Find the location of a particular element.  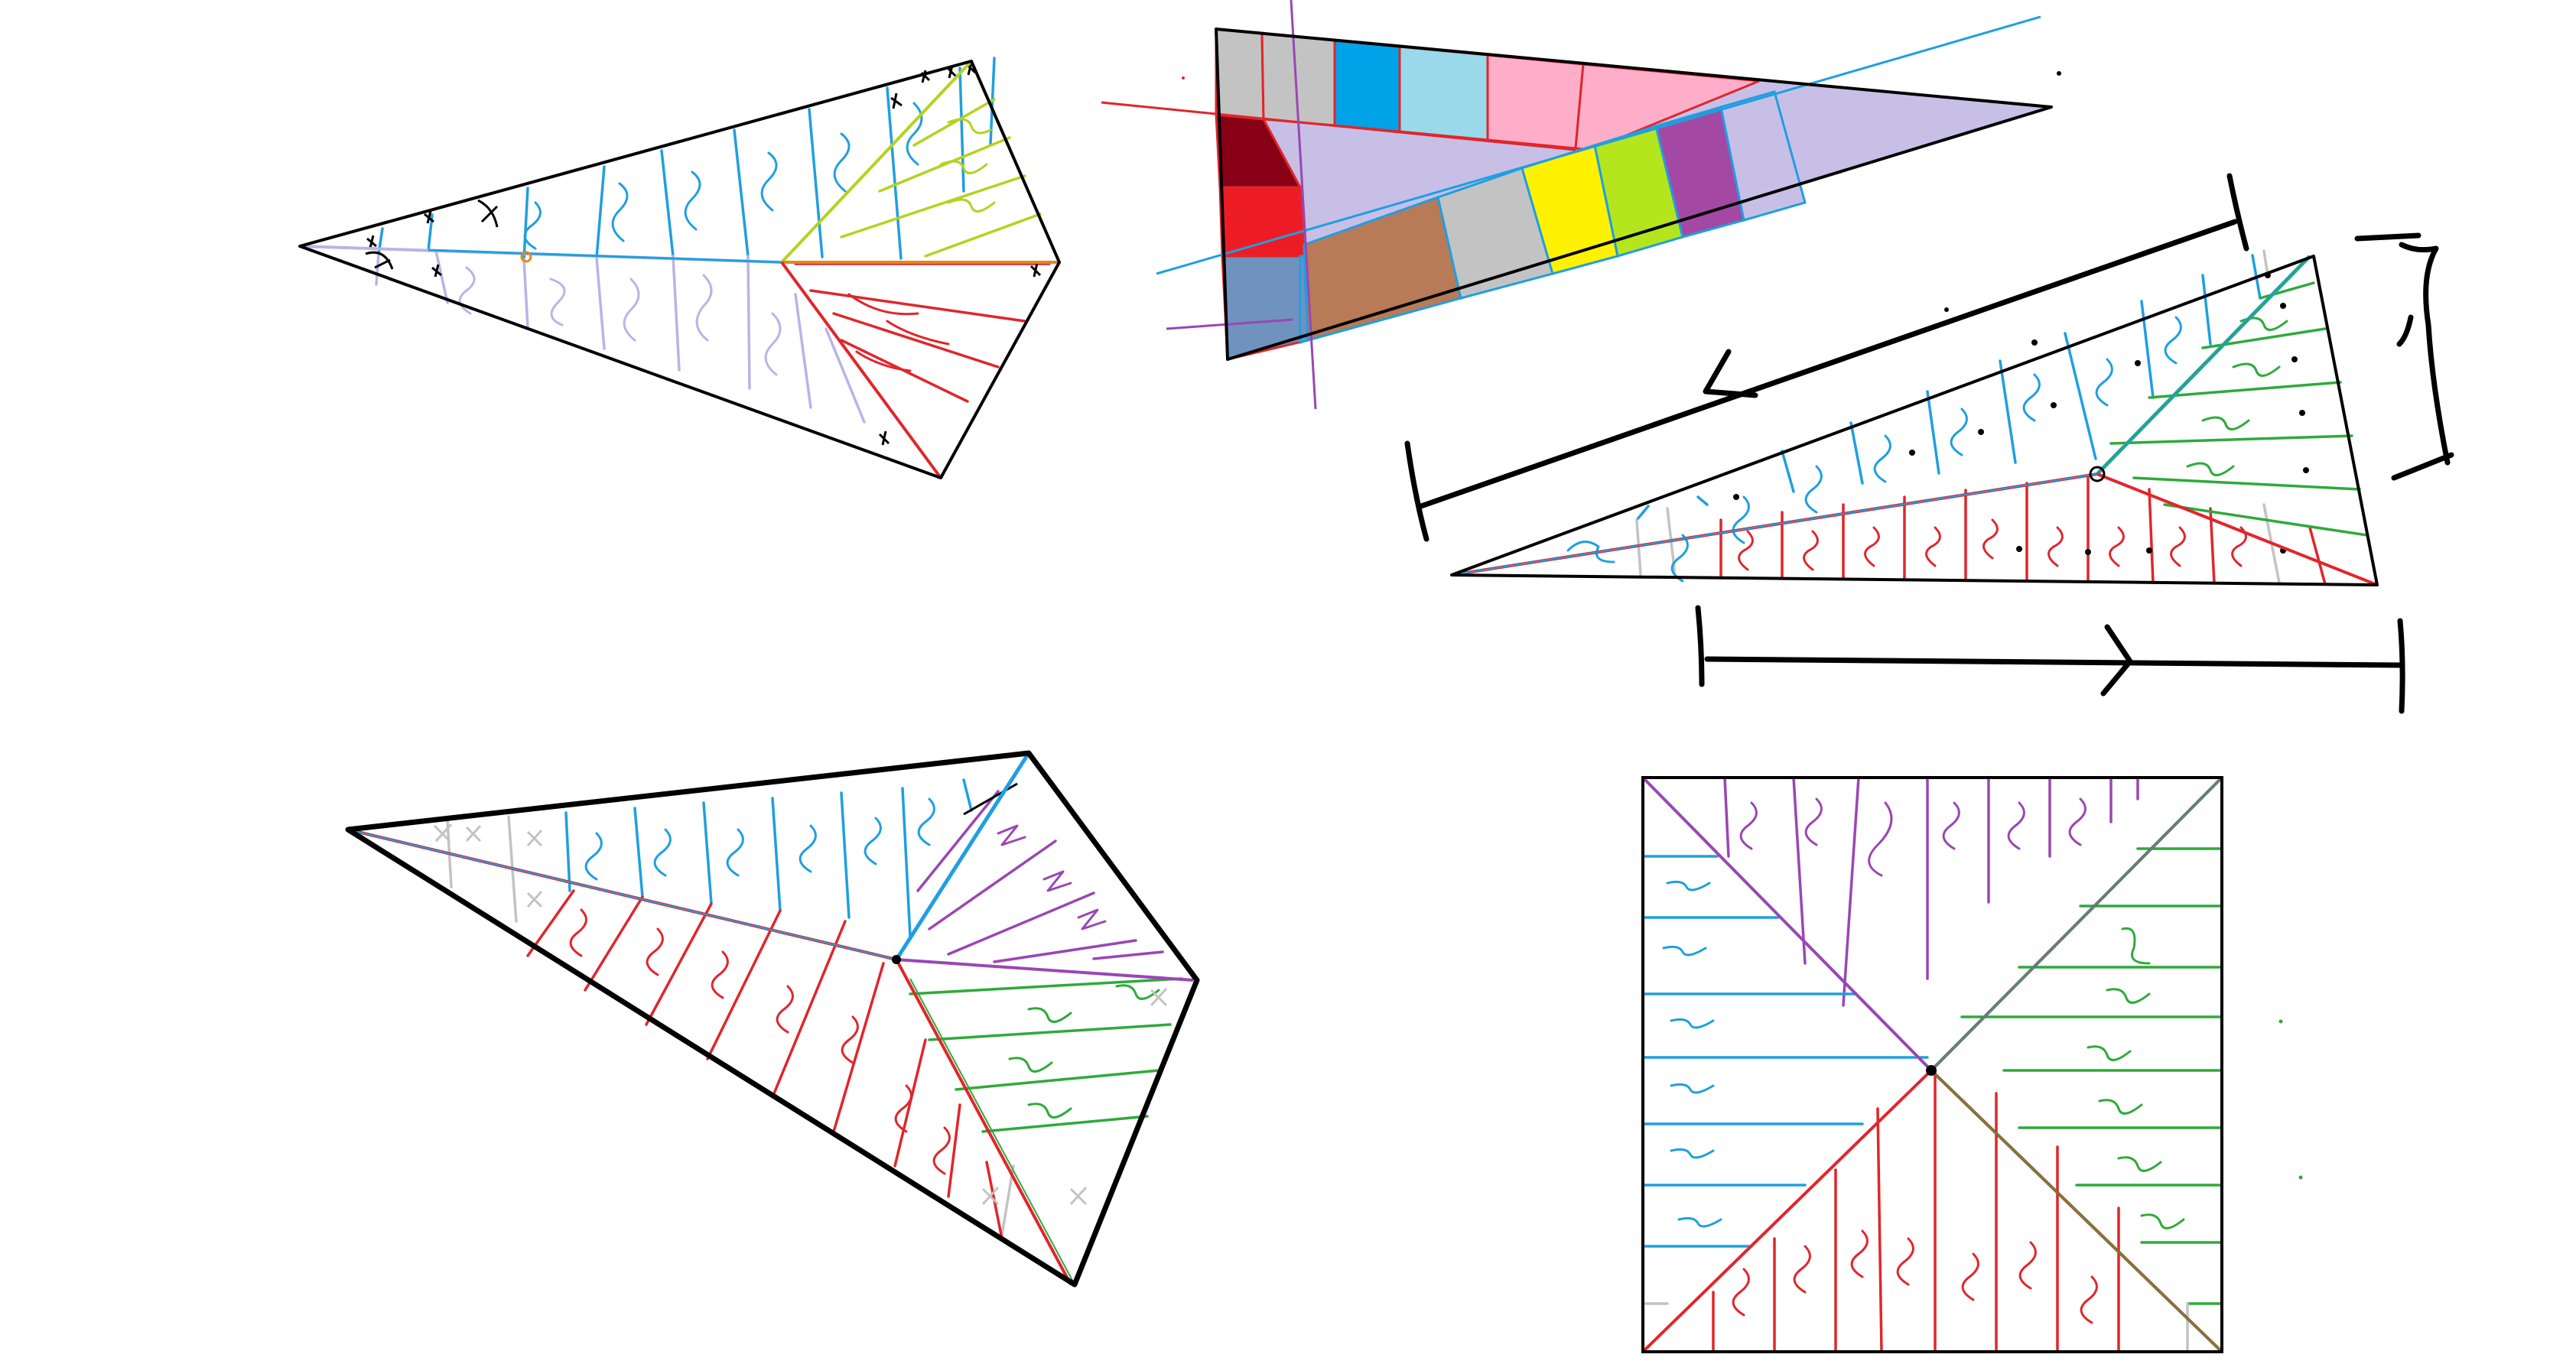

quad-red-hatching is located at coordinates (764, 1064).